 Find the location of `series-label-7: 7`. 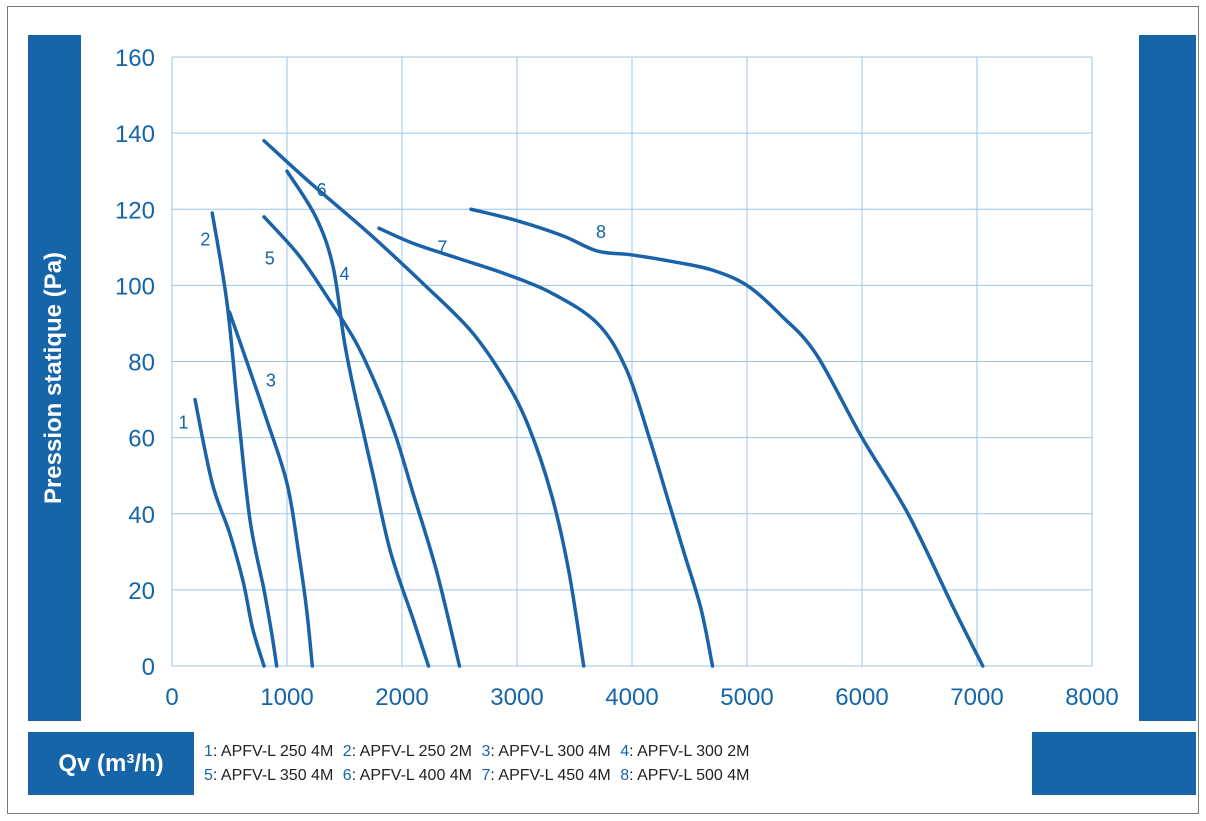

series-label-7: 7 is located at coordinates (442, 247).